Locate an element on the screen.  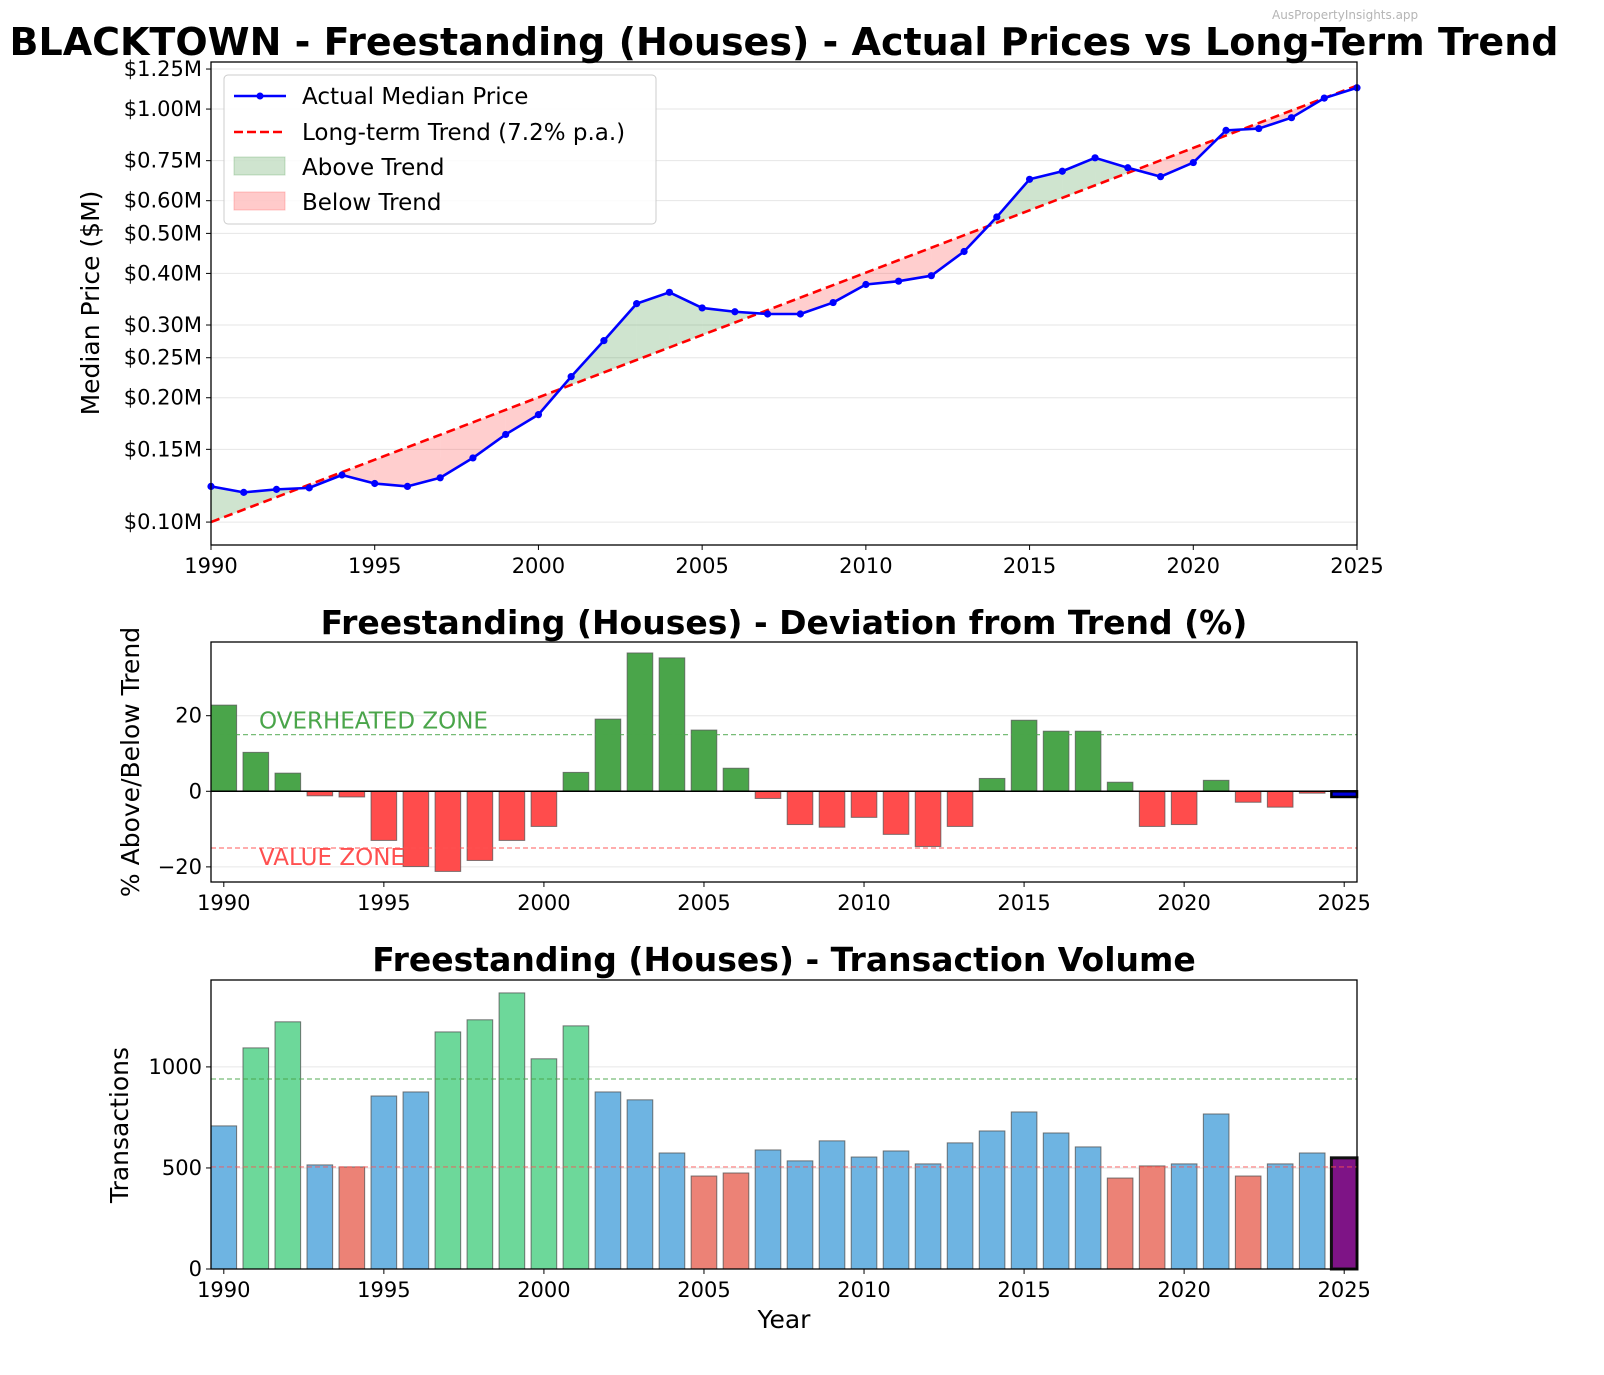
deviation-thresholds is located at coordinates (784, 791).